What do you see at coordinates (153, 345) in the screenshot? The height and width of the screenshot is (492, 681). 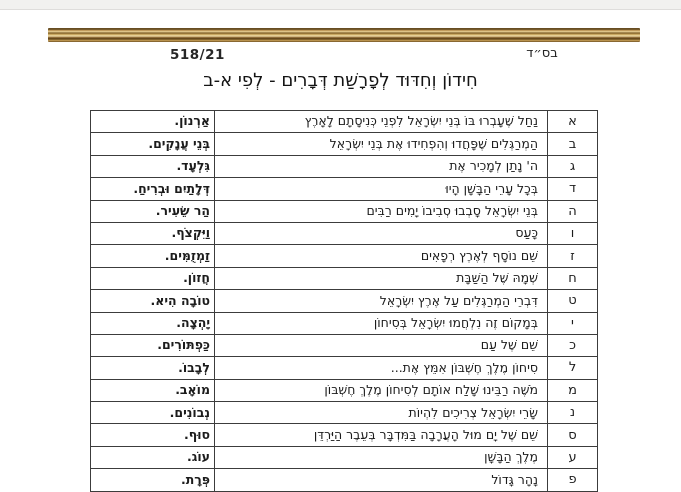 I see `answer-cell: כַּפְתּוֹרִים.` at bounding box center [153, 345].